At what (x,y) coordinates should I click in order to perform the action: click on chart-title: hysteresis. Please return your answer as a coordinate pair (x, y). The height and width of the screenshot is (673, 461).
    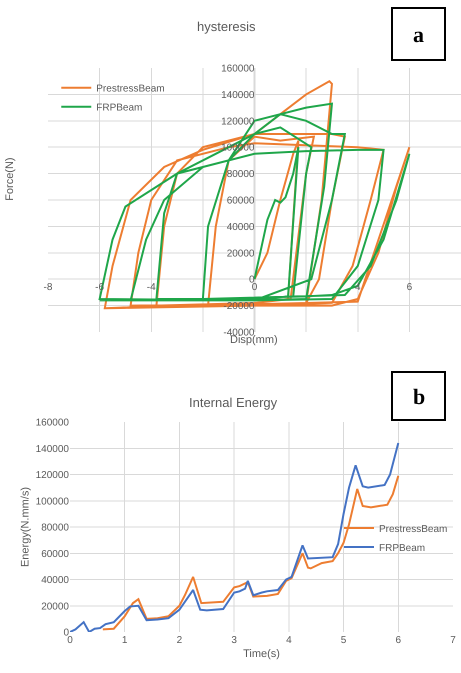
    Looking at the image, I should click on (226, 26).